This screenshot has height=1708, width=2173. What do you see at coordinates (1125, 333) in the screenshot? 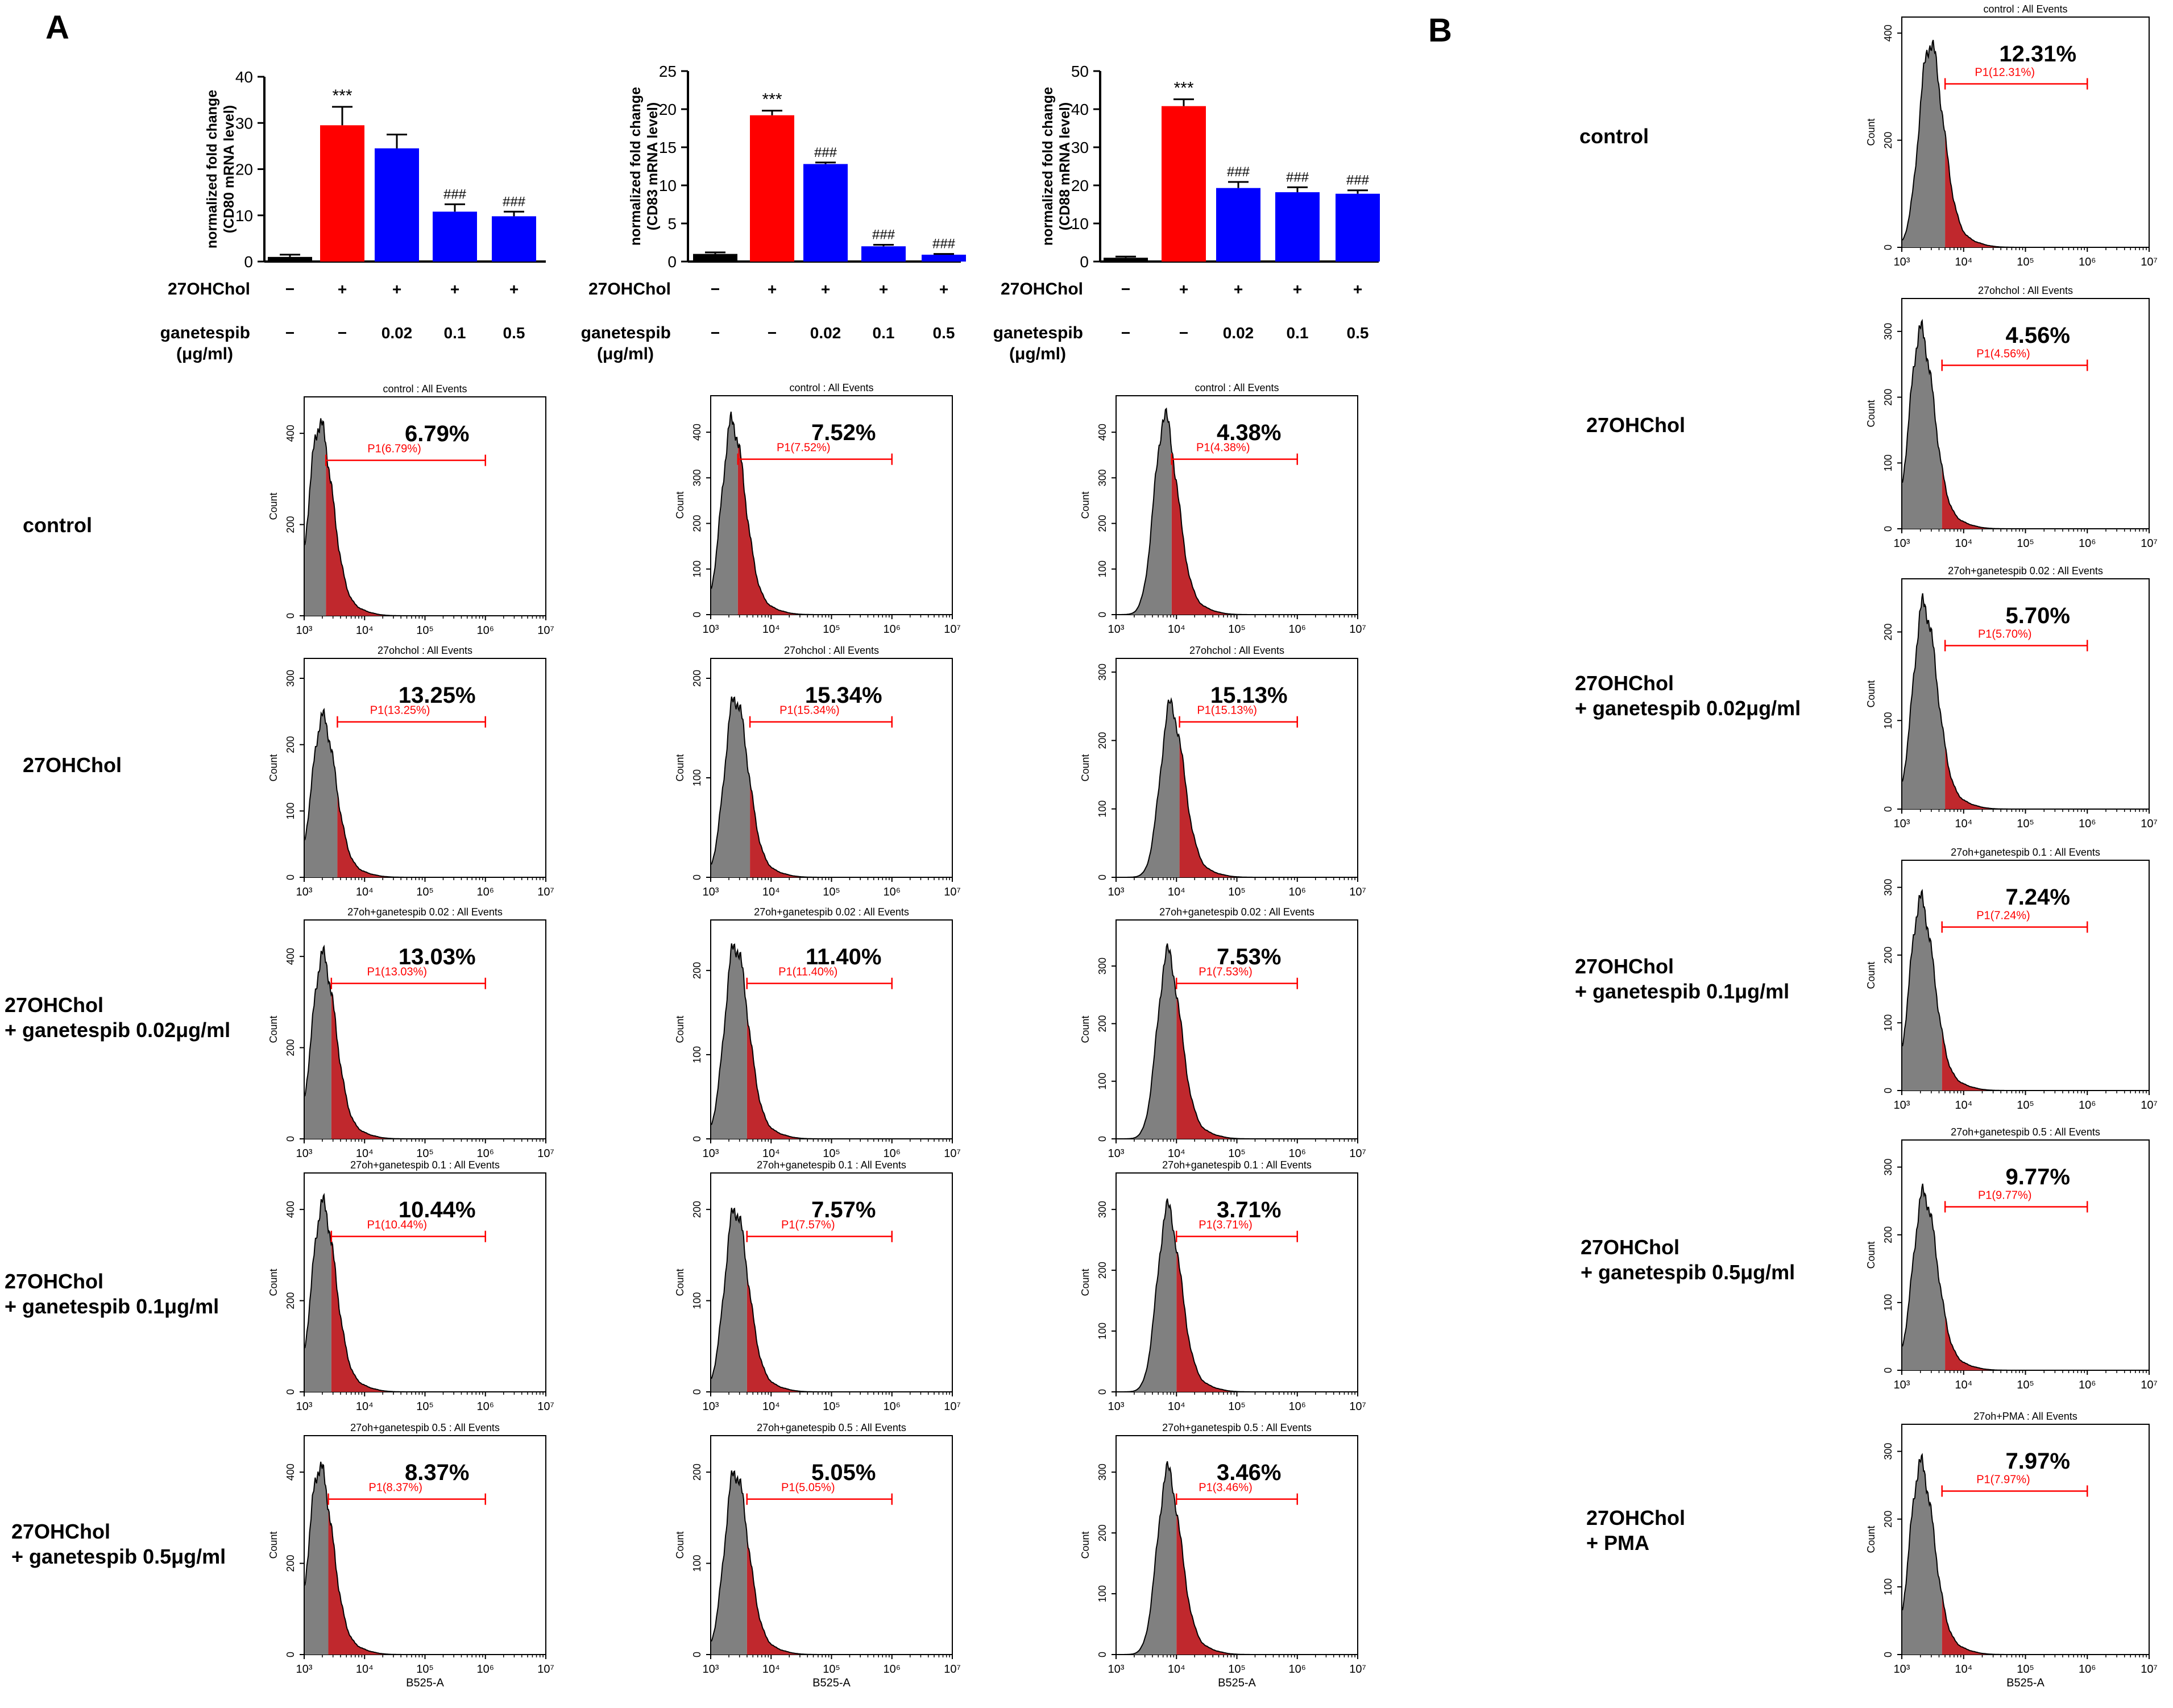
I see `row2-value: −` at bounding box center [1125, 333].